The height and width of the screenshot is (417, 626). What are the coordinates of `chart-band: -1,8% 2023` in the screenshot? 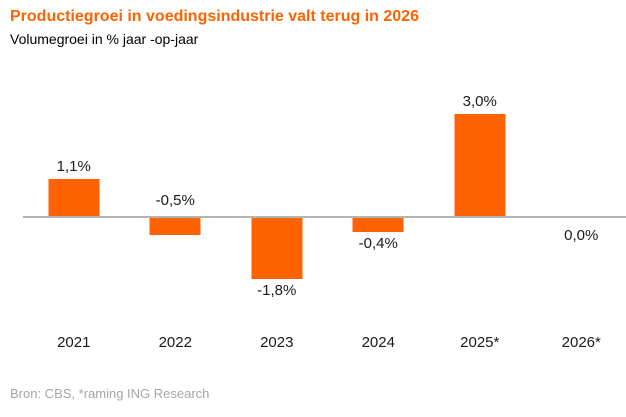 It's located at (277, 210).